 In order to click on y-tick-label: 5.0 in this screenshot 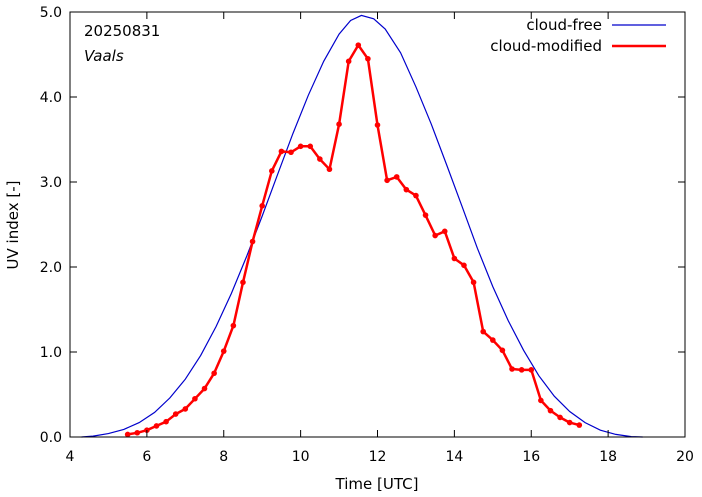, I will do `click(51, 13)`.